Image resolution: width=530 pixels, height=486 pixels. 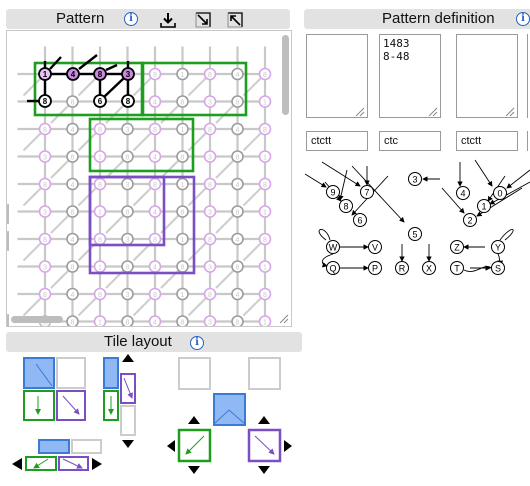 What do you see at coordinates (229, 415) in the screenshot?
I see `tile-layout-option-diagonal` at bounding box center [229, 415].